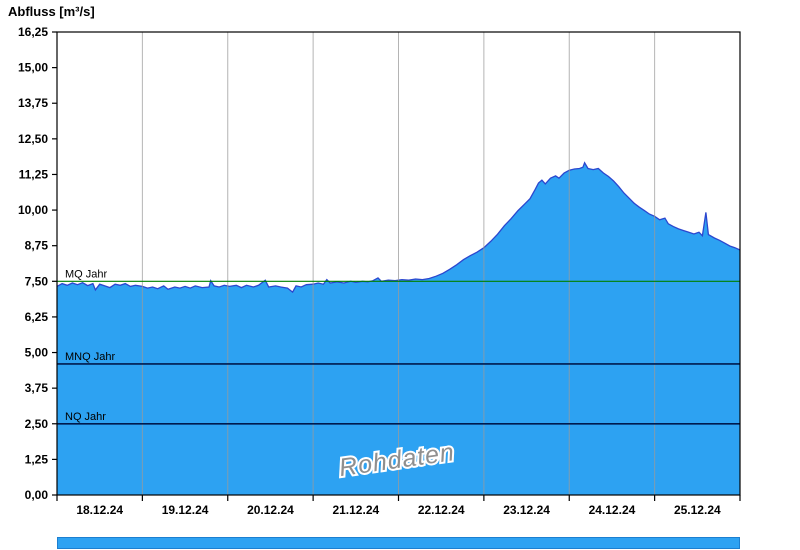 Image resolution: width=800 pixels, height=550 pixels. Describe the element at coordinates (37, 246) in the screenshot. I see `y-tick-label: 8,75` at that location.